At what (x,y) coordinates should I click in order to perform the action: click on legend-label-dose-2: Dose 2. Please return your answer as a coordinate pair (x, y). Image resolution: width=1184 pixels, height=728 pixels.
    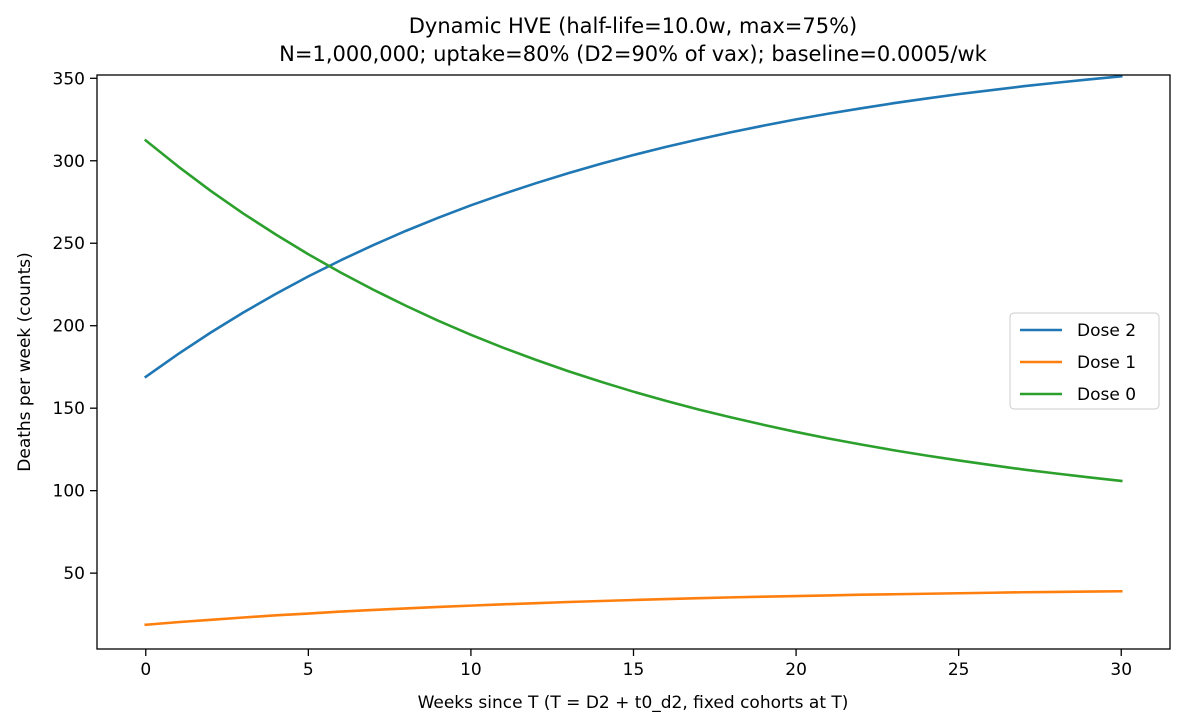
    Looking at the image, I should click on (1106, 331).